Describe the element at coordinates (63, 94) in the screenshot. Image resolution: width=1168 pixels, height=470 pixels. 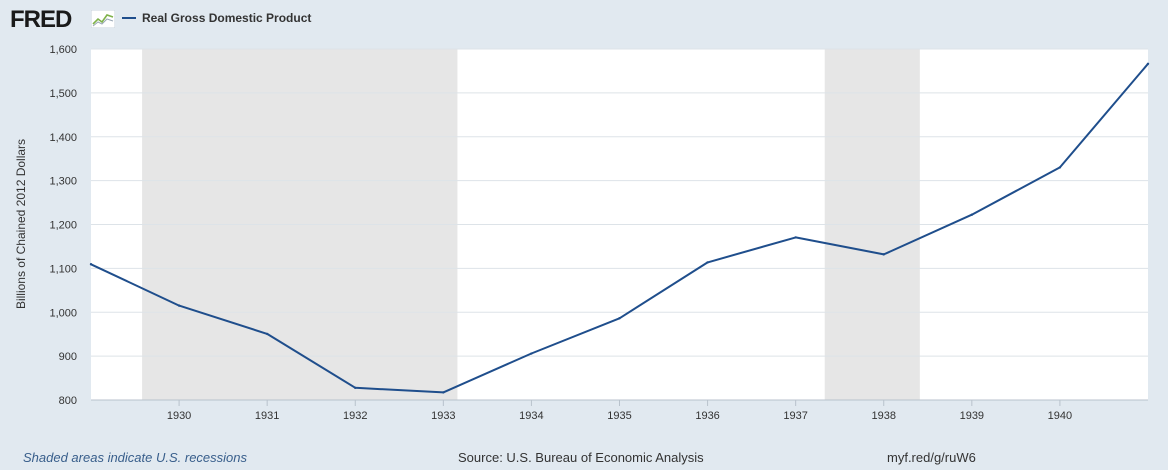
I see `y-tick-label: 1,500` at that location.